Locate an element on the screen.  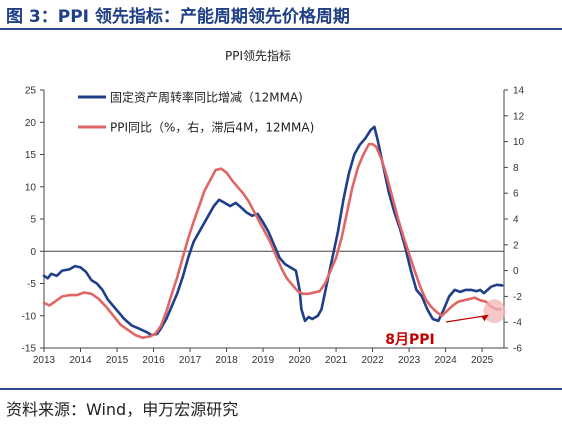
x-tick-label: 2021 is located at coordinates (336, 360).